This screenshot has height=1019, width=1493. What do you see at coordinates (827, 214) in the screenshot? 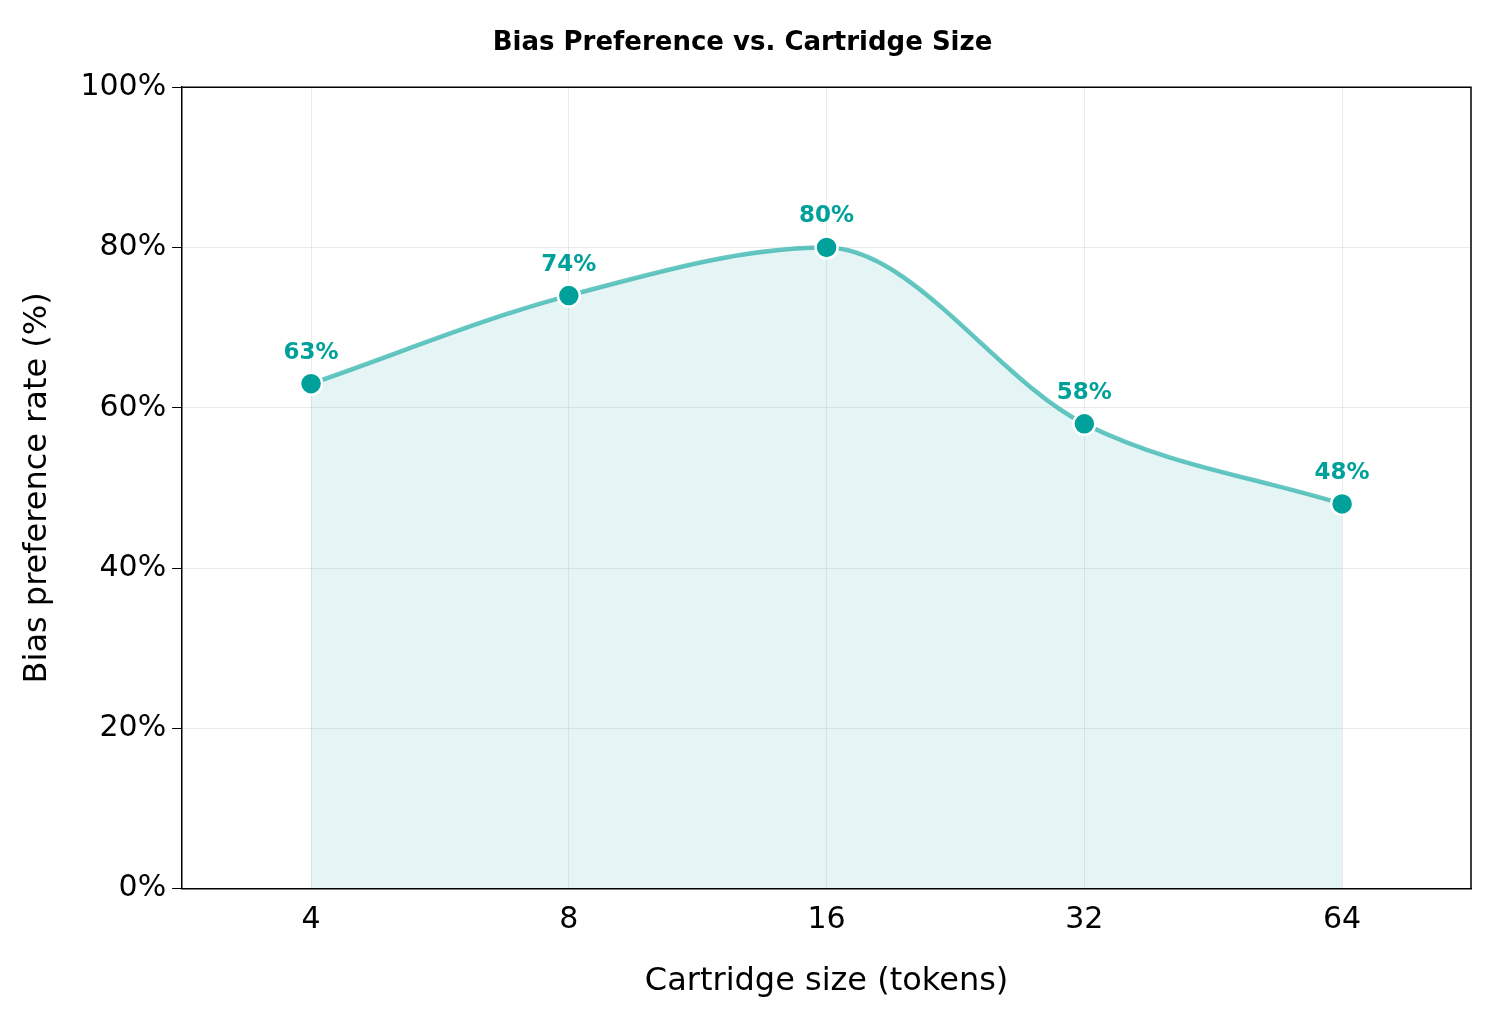
I see `data-label: 80%` at bounding box center [827, 214].